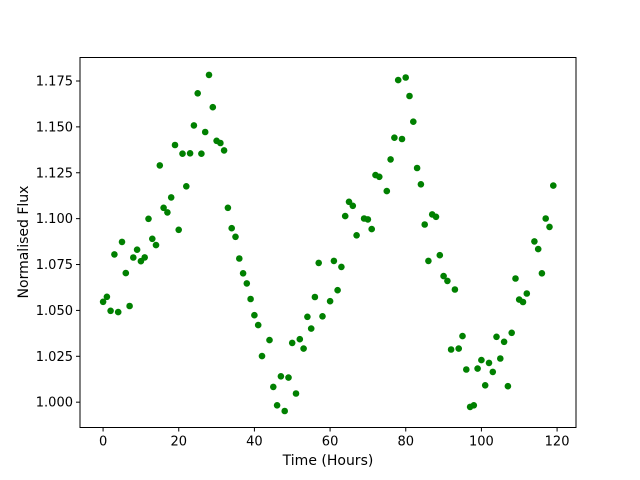 This screenshot has height=480, width=640. What do you see at coordinates (481, 442) in the screenshot?
I see `x-tick-label: 100` at bounding box center [481, 442].